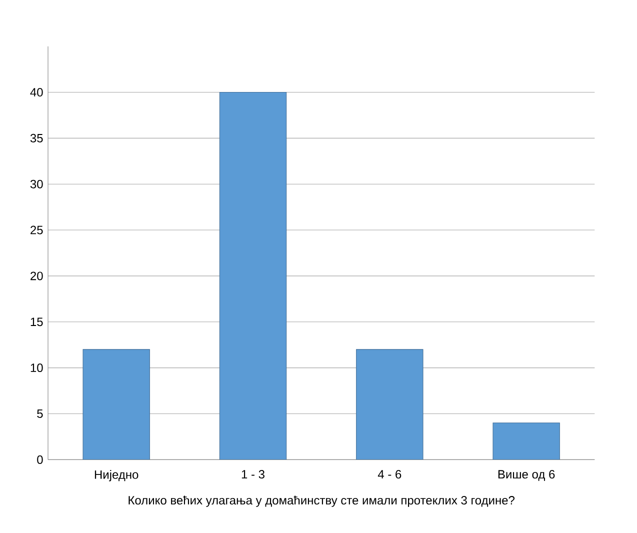 This screenshot has height=533, width=637. Describe the element at coordinates (36, 92) in the screenshot. I see `y-tick-label: 40` at that location.